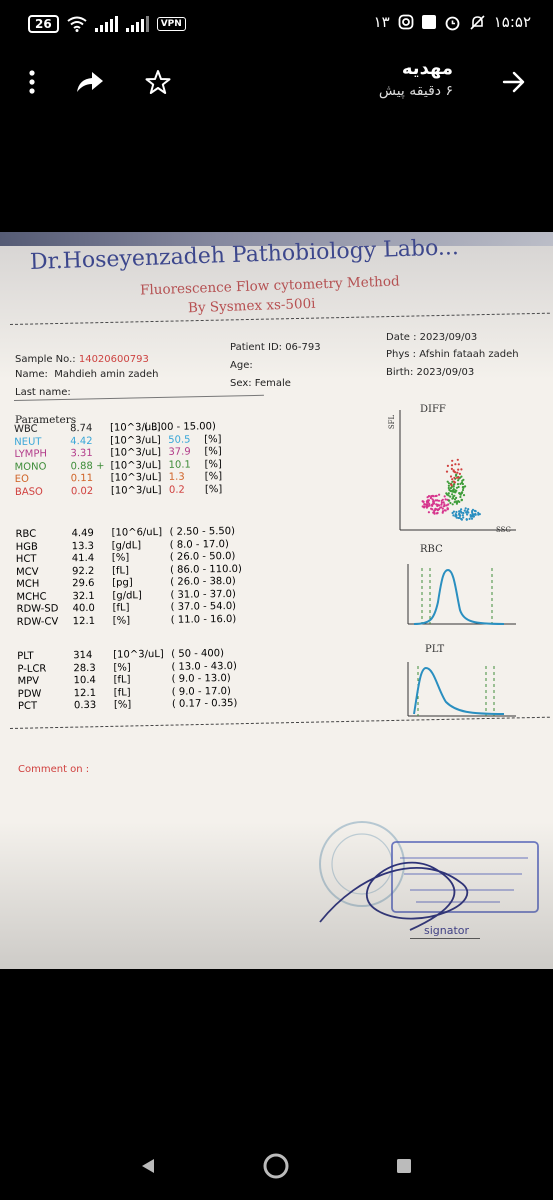  I want to click on parameter-name: RBC, so click(26, 534).